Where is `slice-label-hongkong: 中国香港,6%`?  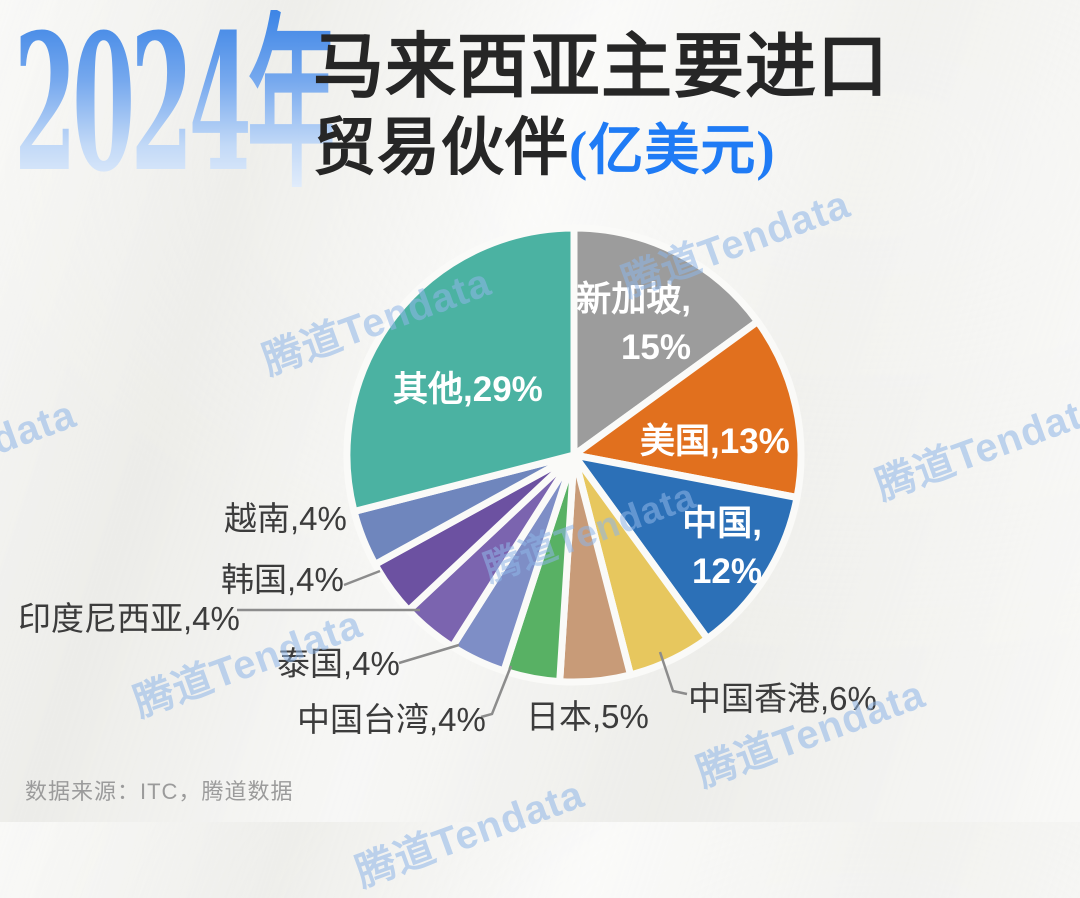
slice-label-hongkong: 中国香港,6% is located at coordinates (782, 698).